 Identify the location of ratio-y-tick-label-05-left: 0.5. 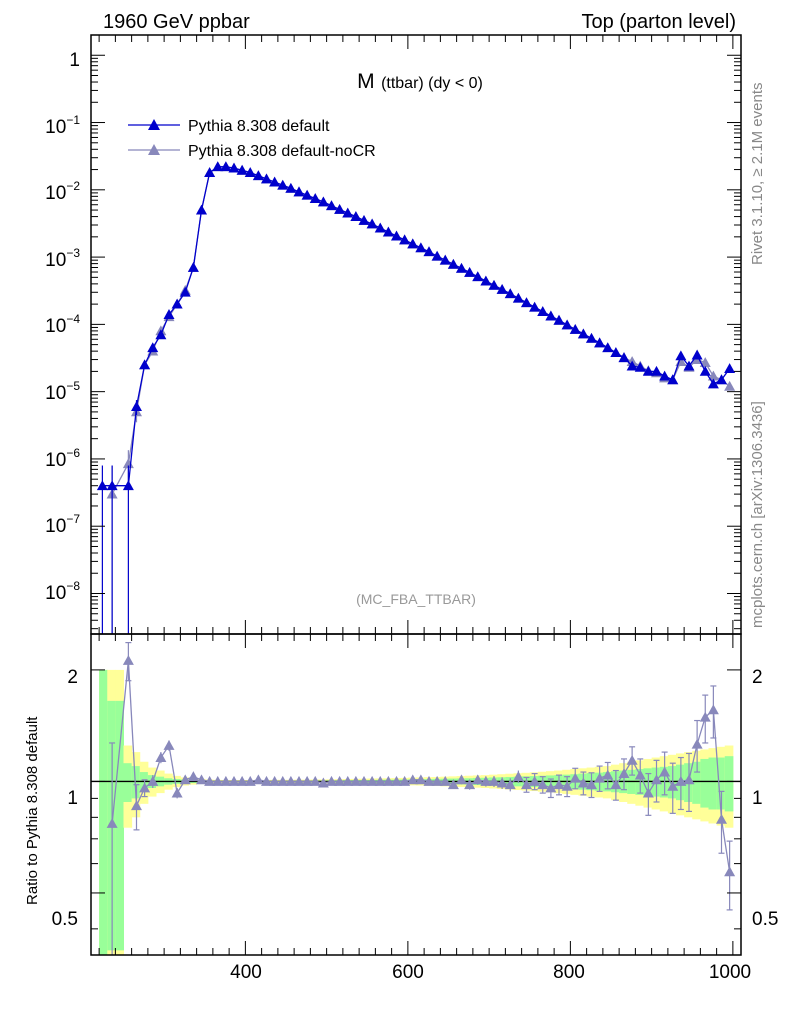
(65, 919).